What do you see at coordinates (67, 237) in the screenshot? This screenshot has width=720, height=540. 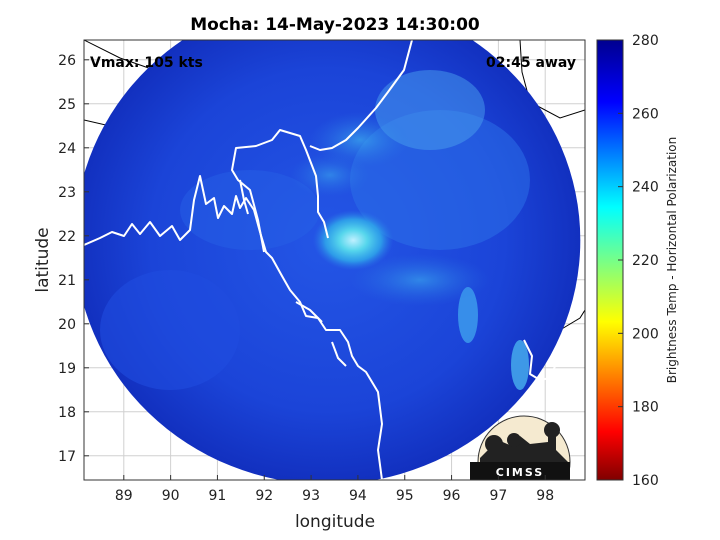 I see `y-tick-label: 22` at bounding box center [67, 237].